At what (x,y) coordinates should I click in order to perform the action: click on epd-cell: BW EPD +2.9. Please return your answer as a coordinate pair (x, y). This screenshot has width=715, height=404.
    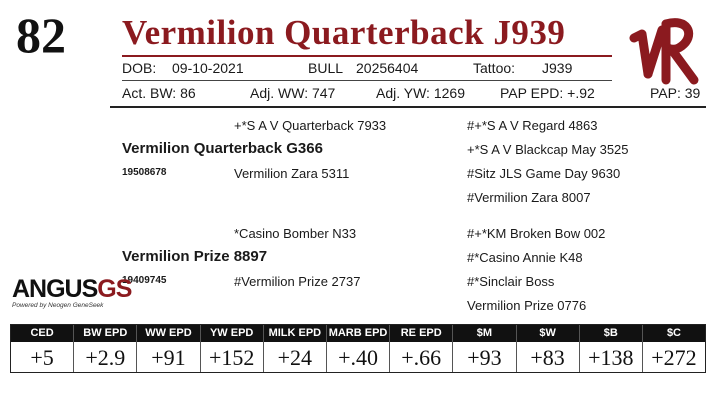
    Looking at the image, I should click on (106, 348).